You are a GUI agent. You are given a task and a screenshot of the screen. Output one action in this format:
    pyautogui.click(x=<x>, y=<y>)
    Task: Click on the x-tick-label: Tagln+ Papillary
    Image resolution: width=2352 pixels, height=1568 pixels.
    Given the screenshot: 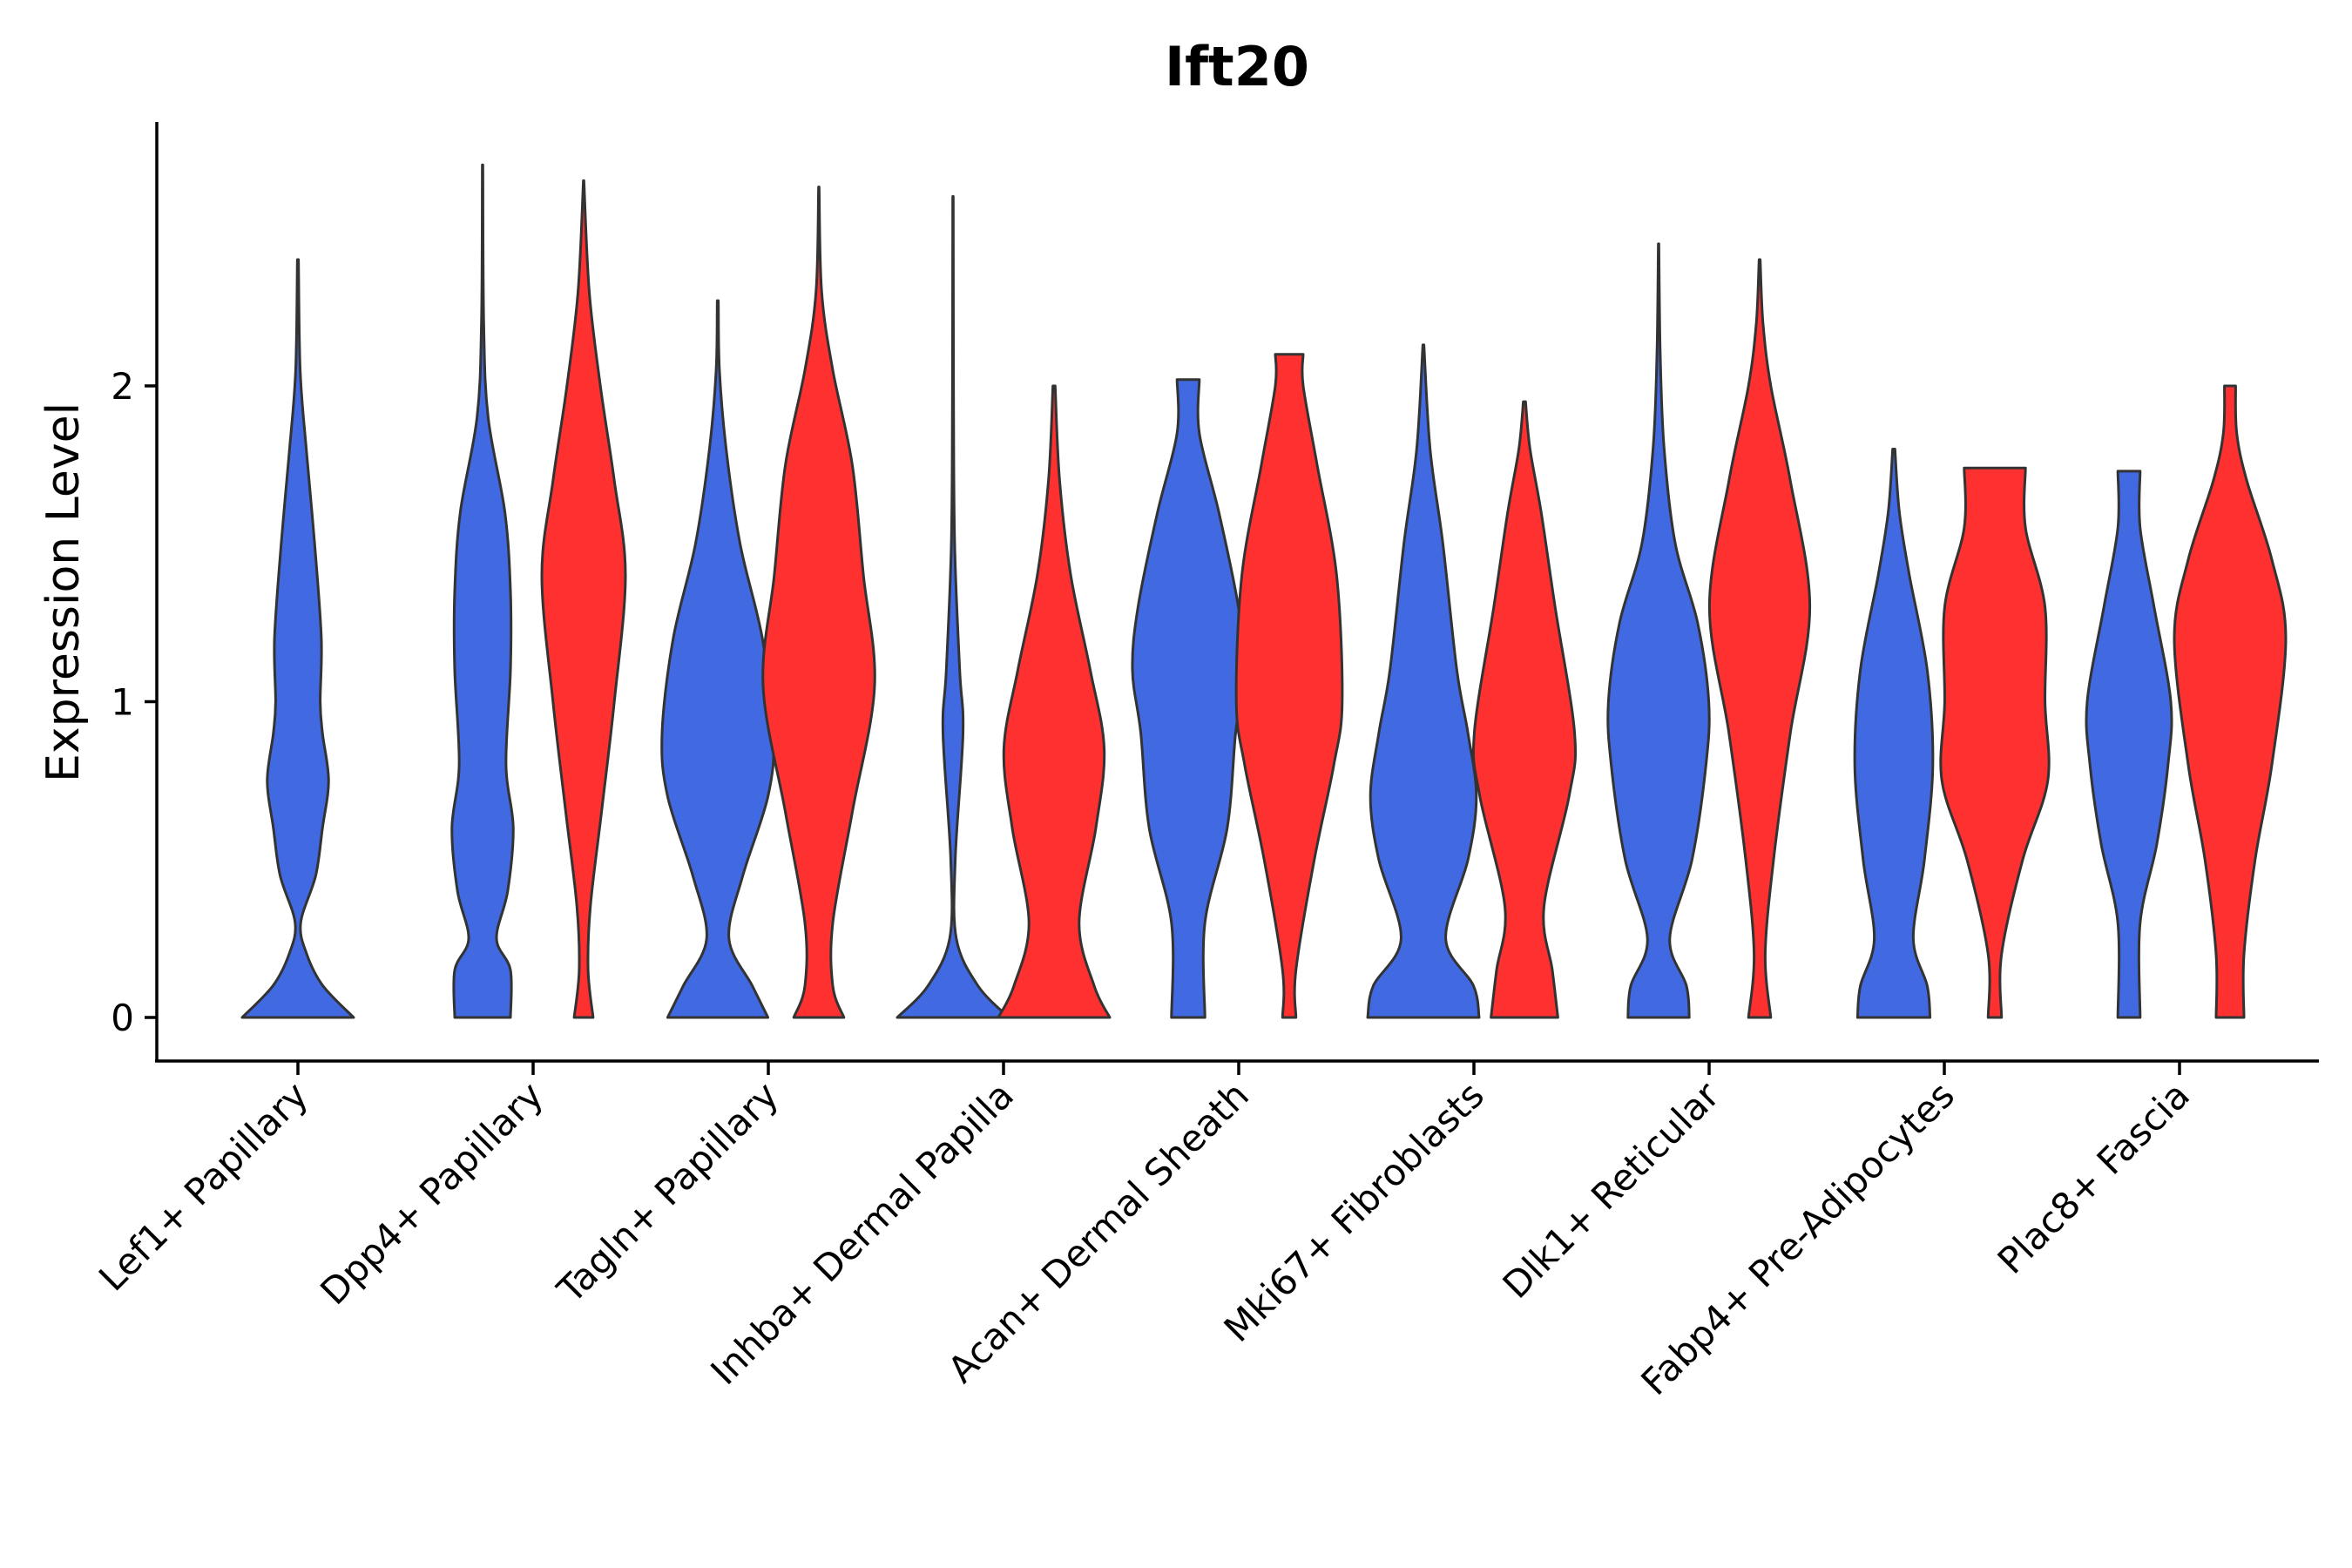 What is the action you would take?
    pyautogui.click(x=668, y=1192)
    